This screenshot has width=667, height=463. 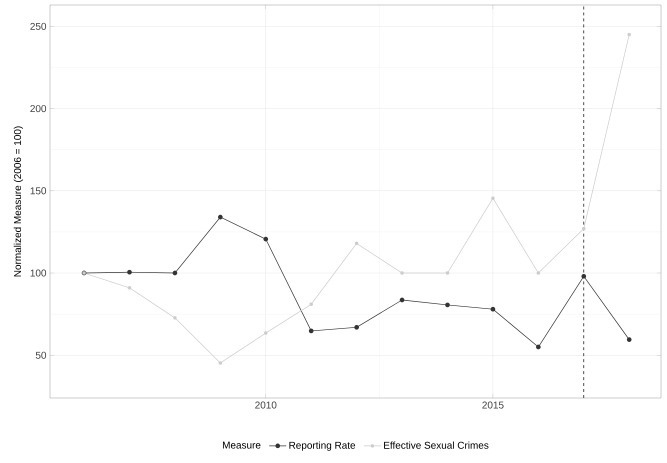 What do you see at coordinates (436, 445) in the screenshot?
I see `legend-label: Effective Sexual Crimes` at bounding box center [436, 445].